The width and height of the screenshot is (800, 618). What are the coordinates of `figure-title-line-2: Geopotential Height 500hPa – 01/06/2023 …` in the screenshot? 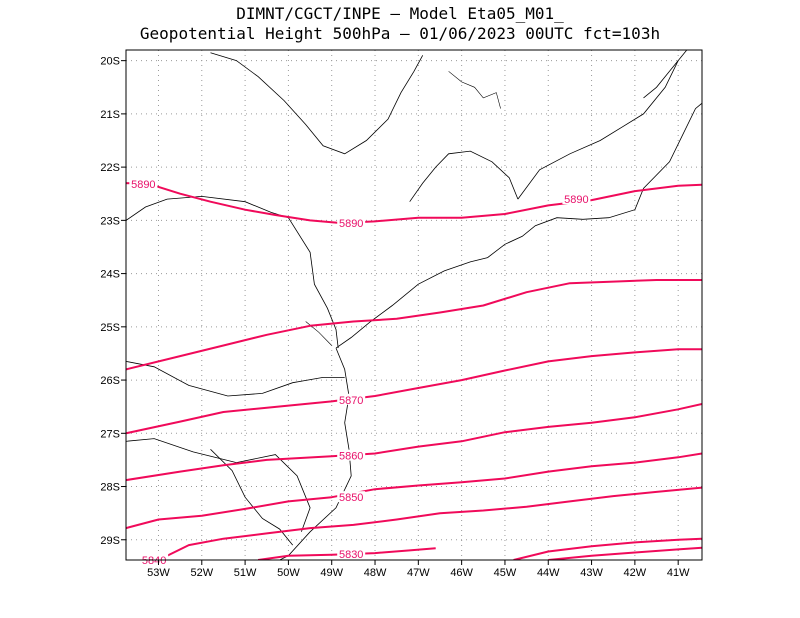 It's located at (400, 33).